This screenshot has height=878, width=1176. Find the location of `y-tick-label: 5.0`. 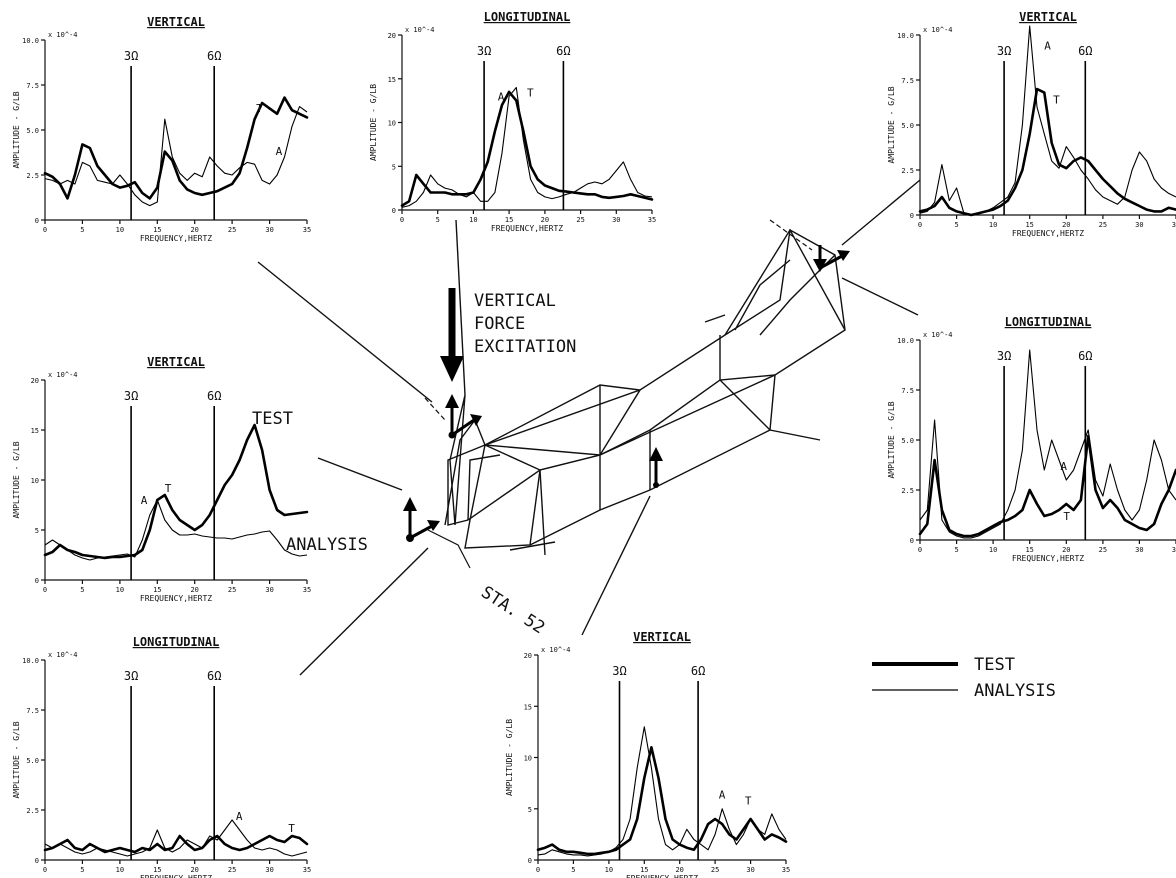

y-tick-label: 5.0 is located at coordinates (907, 441).